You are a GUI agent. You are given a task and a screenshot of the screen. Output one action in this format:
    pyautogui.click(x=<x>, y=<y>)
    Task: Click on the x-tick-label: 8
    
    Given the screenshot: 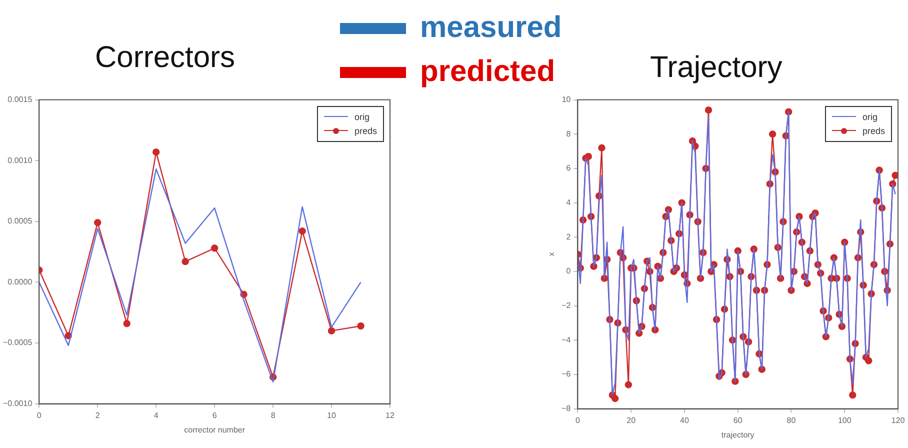 What is the action you would take?
    pyautogui.click(x=273, y=415)
    